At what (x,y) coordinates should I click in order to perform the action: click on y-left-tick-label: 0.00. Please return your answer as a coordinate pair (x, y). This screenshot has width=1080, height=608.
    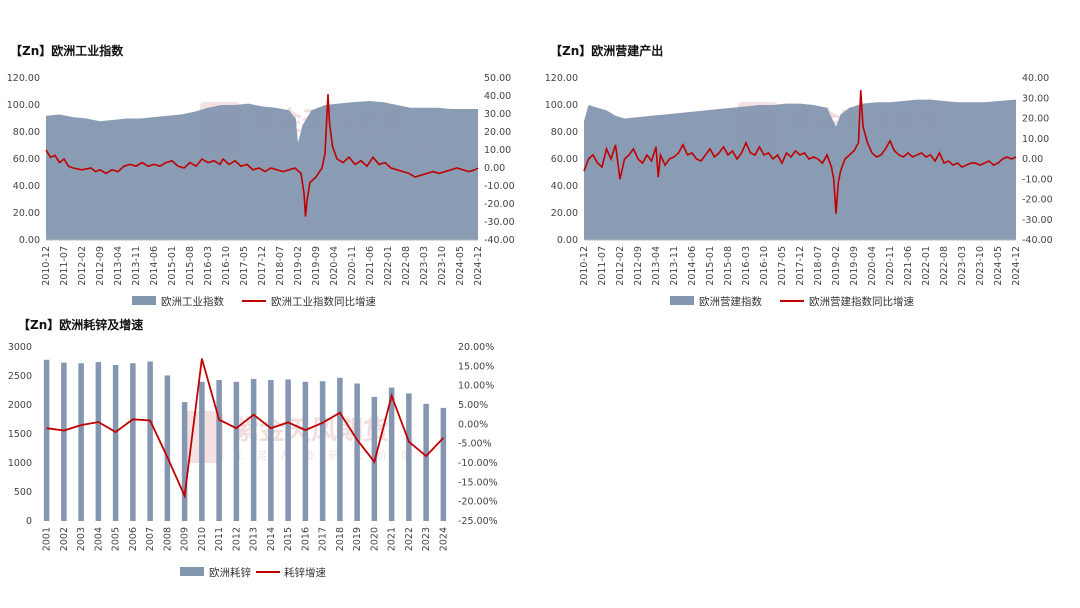
    Looking at the image, I should click on (567, 240).